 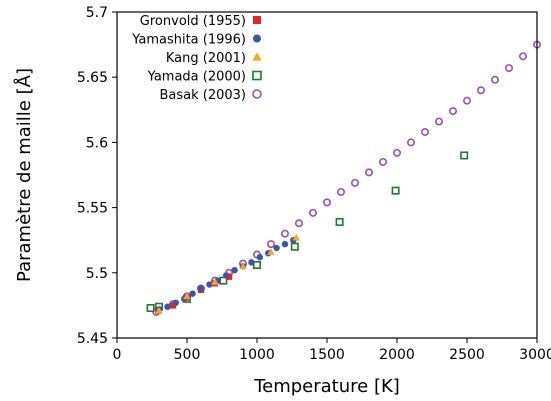 I want to click on data-point-gronvold-1955, so click(x=173, y=305).